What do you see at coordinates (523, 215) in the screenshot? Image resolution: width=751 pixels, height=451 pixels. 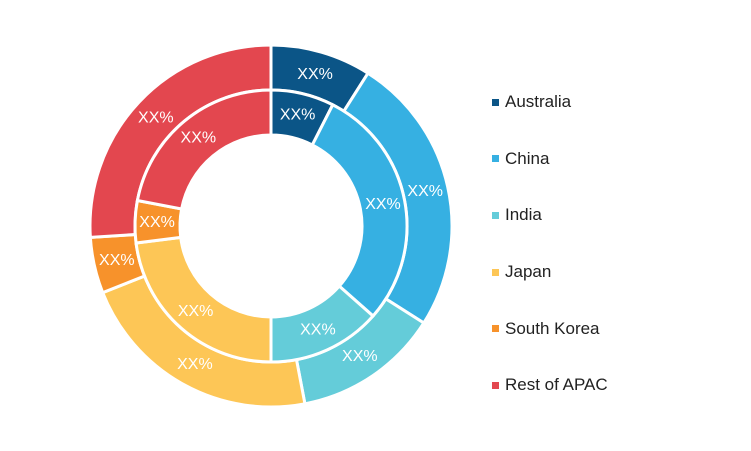 I see `legend-label-india: India` at bounding box center [523, 215].